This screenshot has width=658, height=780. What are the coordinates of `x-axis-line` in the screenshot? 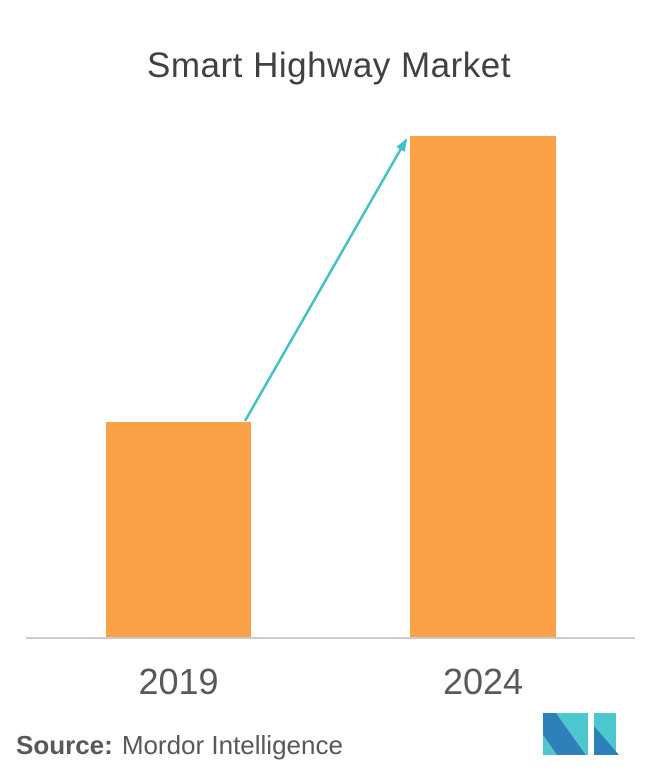 It's located at (330, 638).